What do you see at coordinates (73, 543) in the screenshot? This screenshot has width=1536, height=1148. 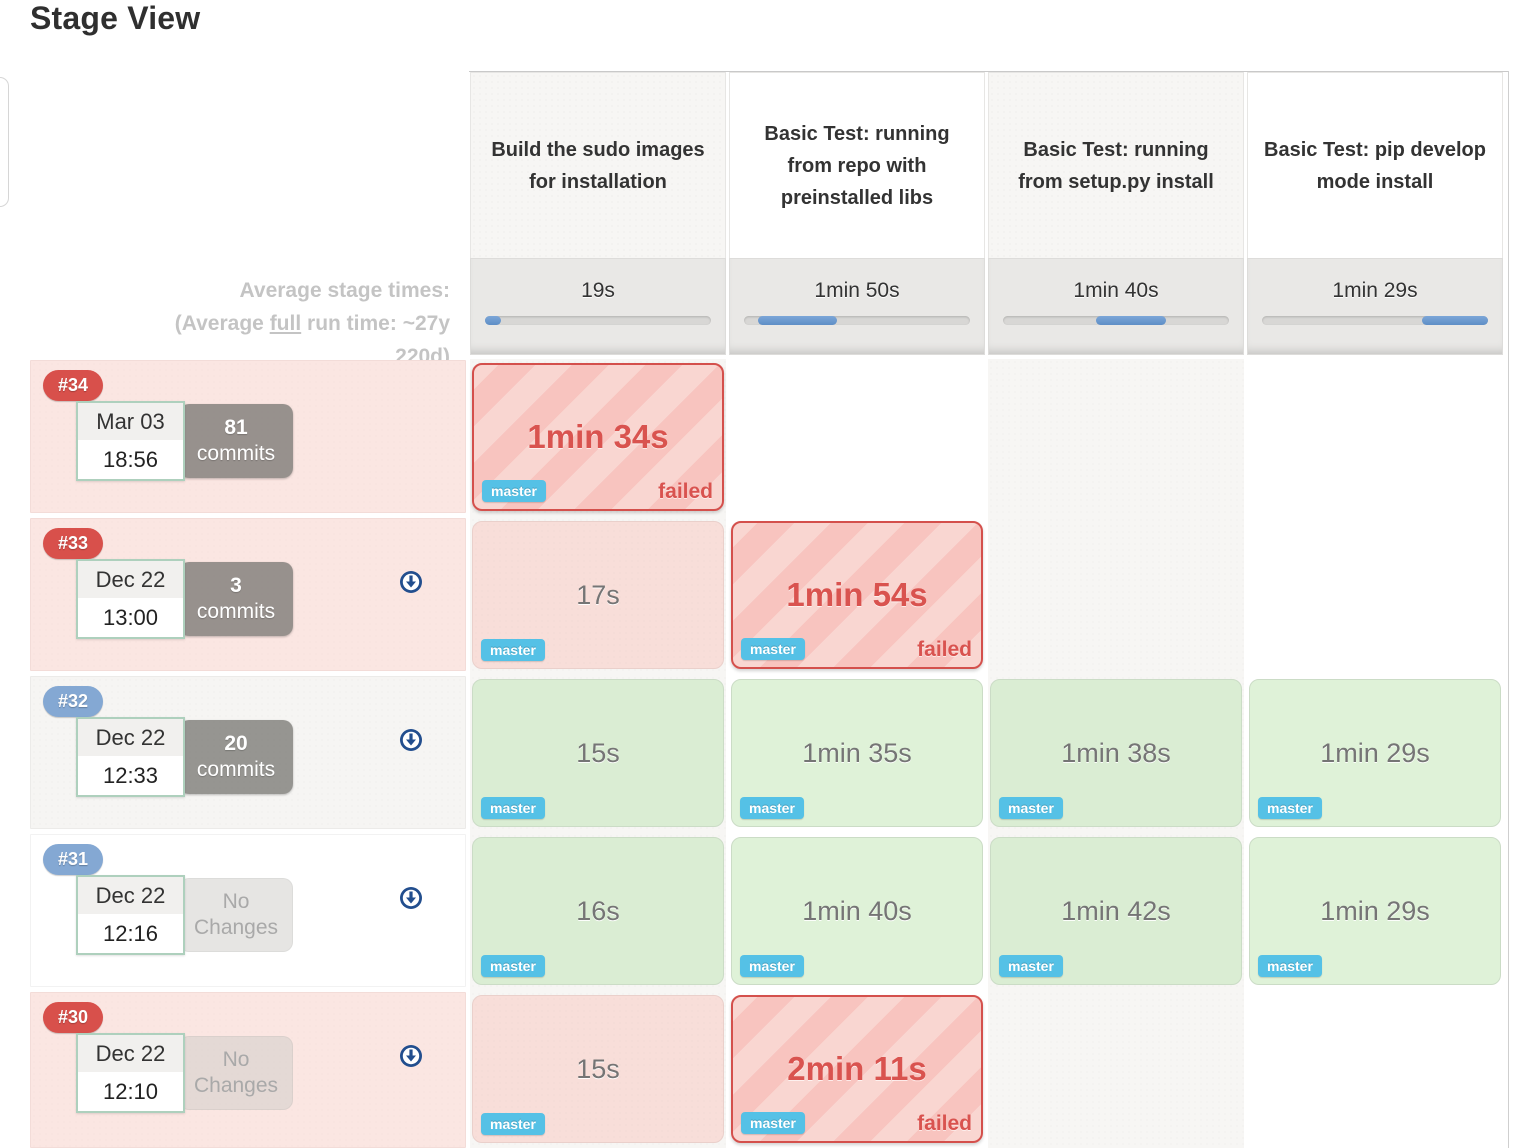 I see `build-number-badge: #33` at bounding box center [73, 543].